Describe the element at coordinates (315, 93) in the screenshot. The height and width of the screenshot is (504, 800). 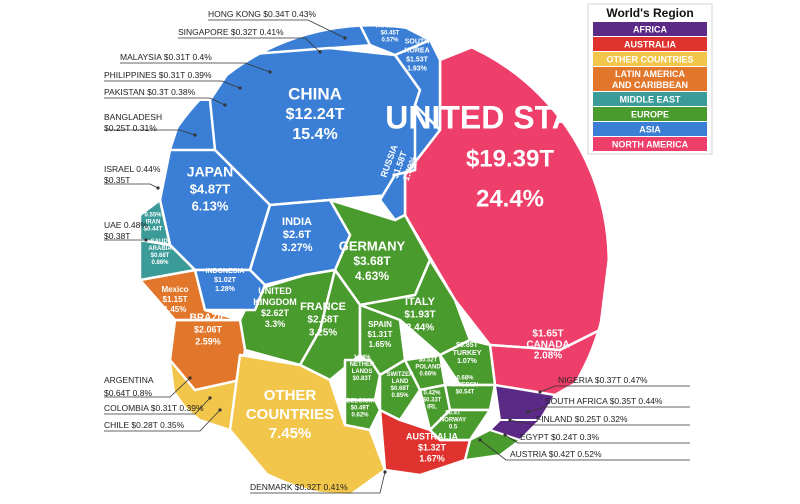
I see `label-china-name: CHINA` at that location.